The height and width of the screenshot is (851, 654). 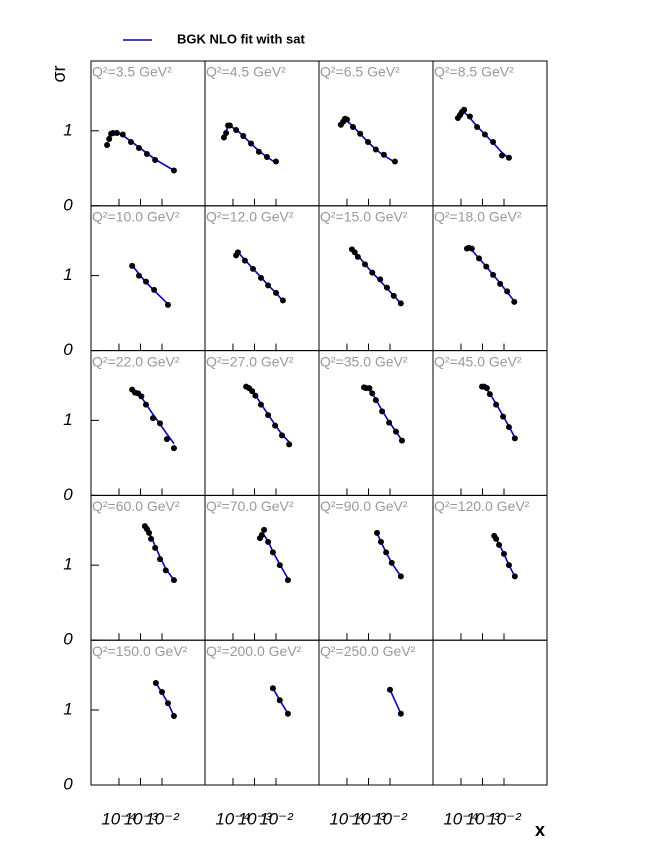 I want to click on panel-title: Q²=22.0 GeV², so click(x=136, y=361).